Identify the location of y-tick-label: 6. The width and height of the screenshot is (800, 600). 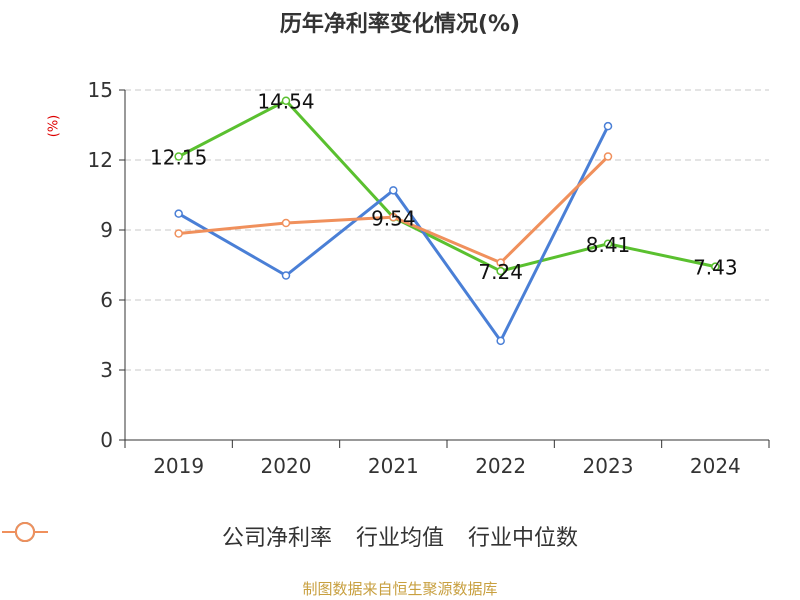
(106, 300).